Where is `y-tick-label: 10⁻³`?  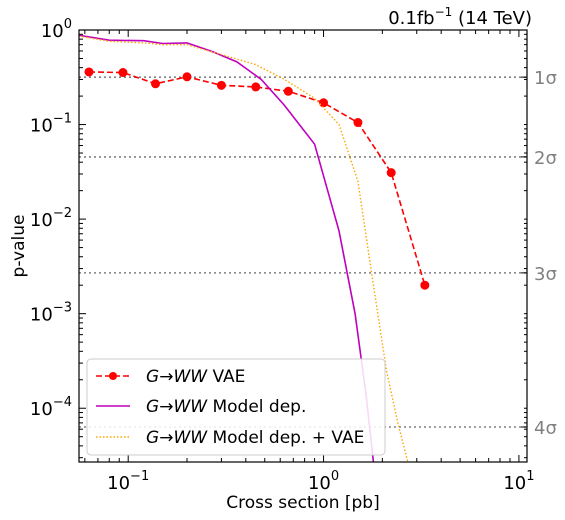 y-tick-label: 10⁻³ is located at coordinates (51, 313).